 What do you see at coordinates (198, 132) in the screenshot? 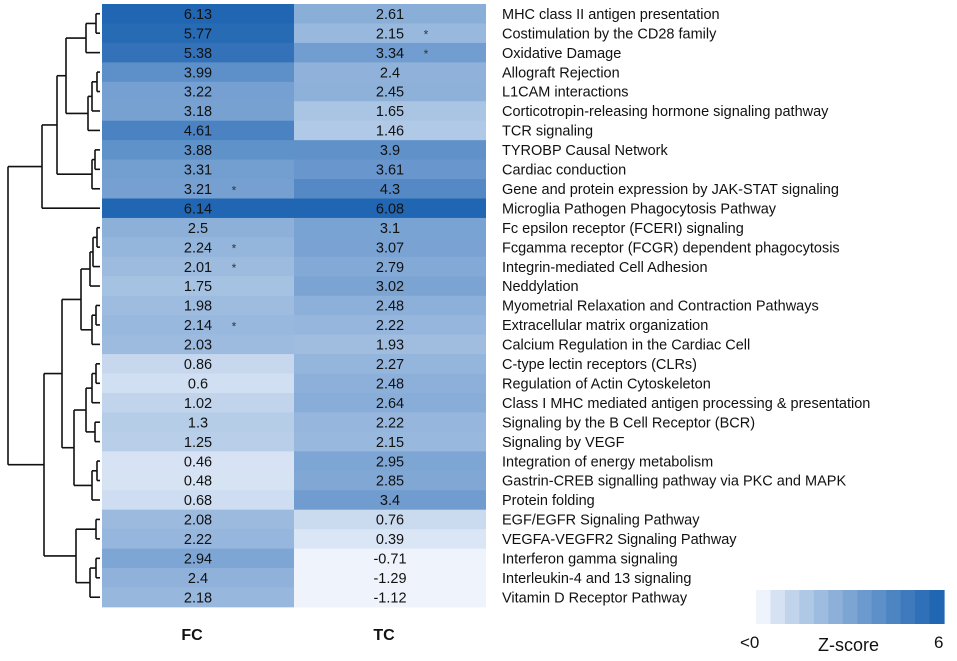
I see `cell-value-fc: 4.61` at bounding box center [198, 132].